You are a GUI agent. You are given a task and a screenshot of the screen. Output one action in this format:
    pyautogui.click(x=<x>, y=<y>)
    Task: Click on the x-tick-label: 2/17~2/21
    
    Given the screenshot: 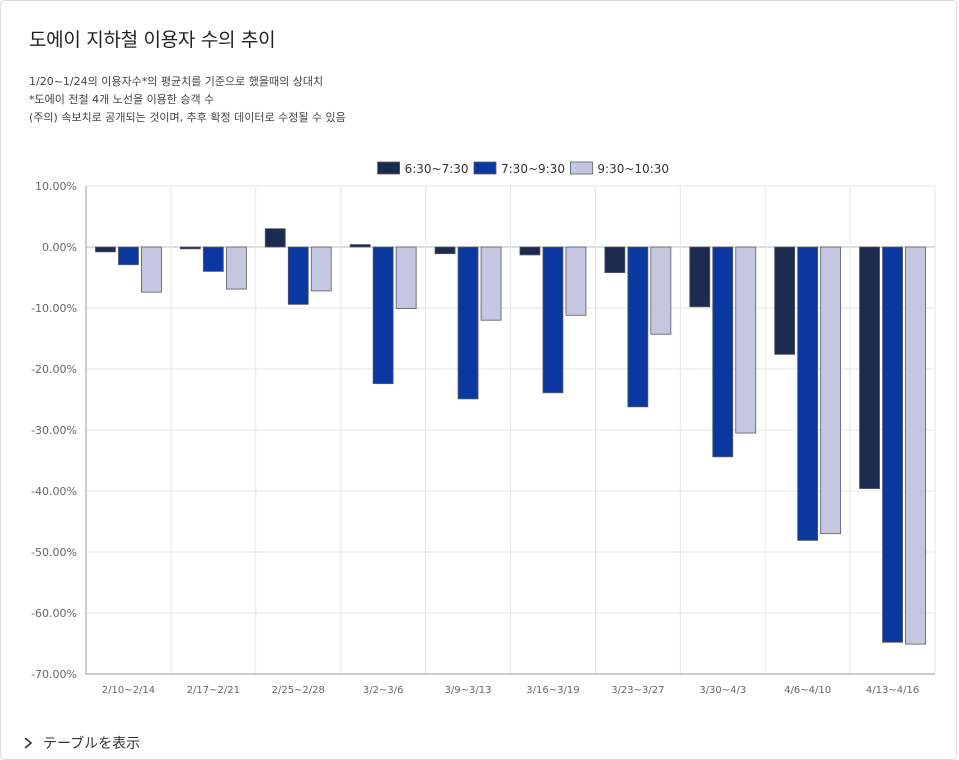 What is the action you would take?
    pyautogui.click(x=213, y=690)
    